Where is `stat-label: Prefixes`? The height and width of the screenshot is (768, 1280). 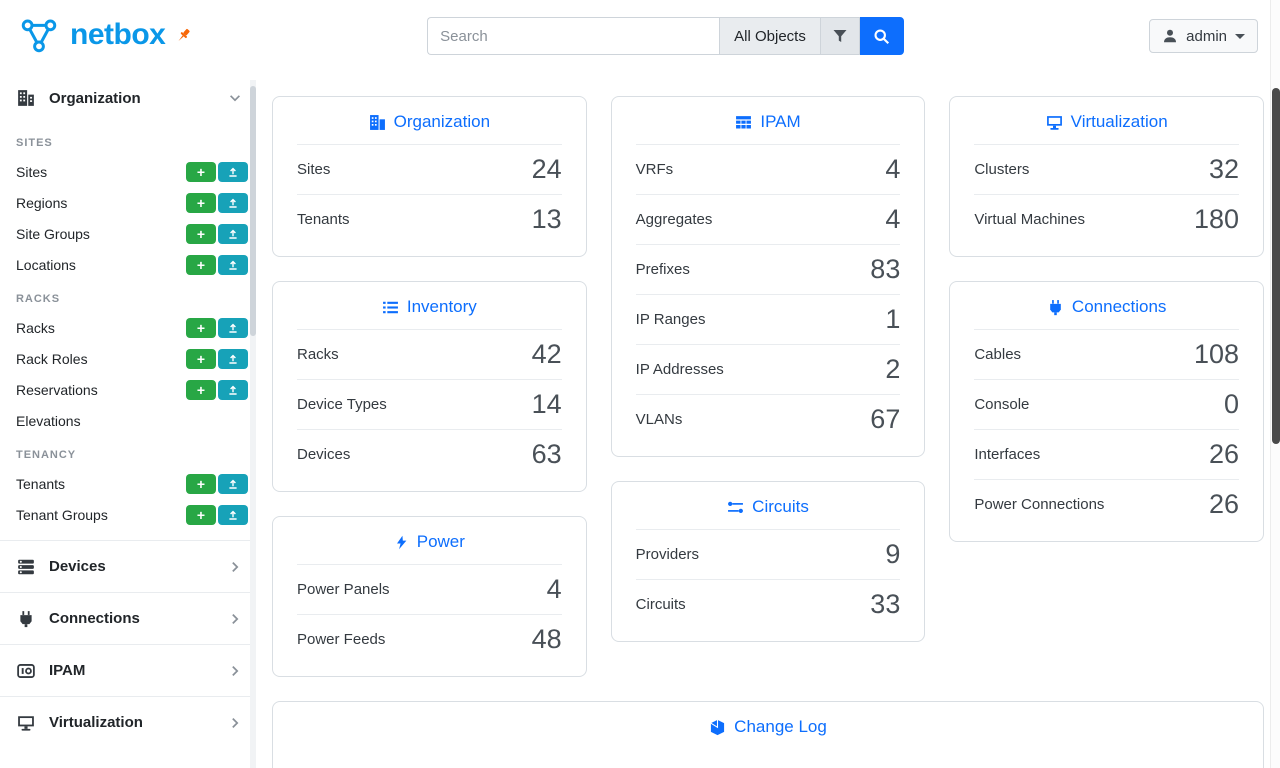
stat-label: Prefixes is located at coordinates (662, 269).